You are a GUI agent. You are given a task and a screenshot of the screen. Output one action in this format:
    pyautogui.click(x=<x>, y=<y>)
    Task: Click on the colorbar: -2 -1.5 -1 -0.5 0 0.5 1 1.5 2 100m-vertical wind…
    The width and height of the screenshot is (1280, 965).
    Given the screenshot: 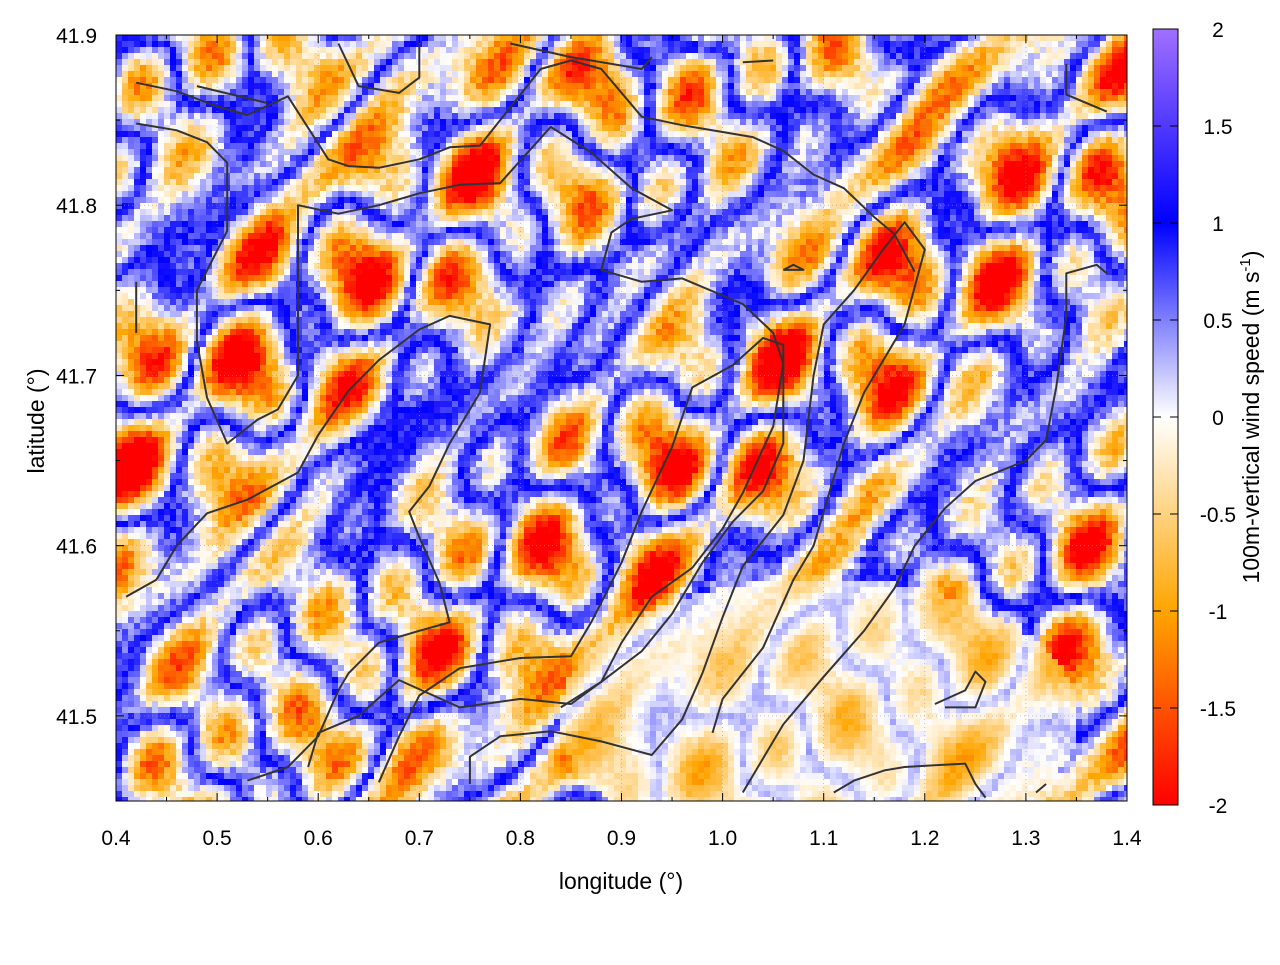 What is the action you would take?
    pyautogui.click(x=1208, y=418)
    